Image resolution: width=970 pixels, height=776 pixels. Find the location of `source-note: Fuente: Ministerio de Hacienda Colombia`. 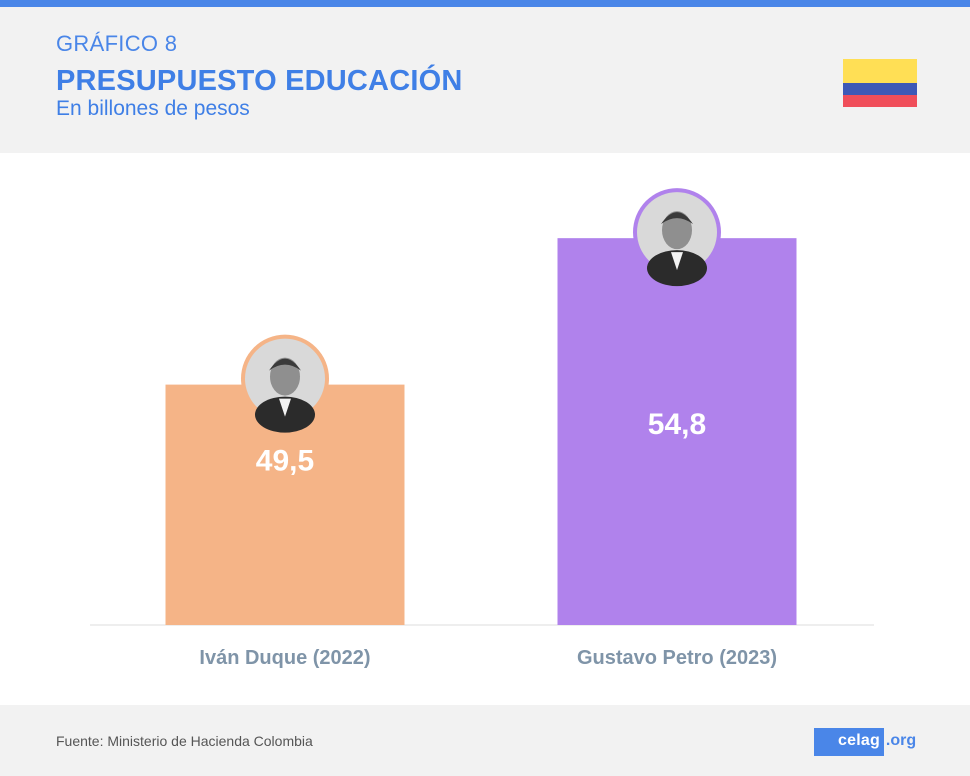

source-note: Fuente: Ministerio de Hacienda Colombia is located at coordinates (184, 741).